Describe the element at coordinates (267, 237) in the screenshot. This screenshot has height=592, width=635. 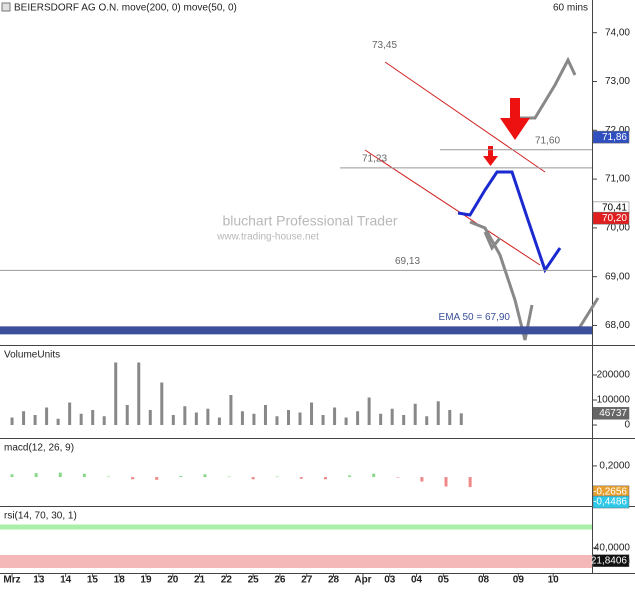
I see `watermark: www.trading-house.net` at that location.